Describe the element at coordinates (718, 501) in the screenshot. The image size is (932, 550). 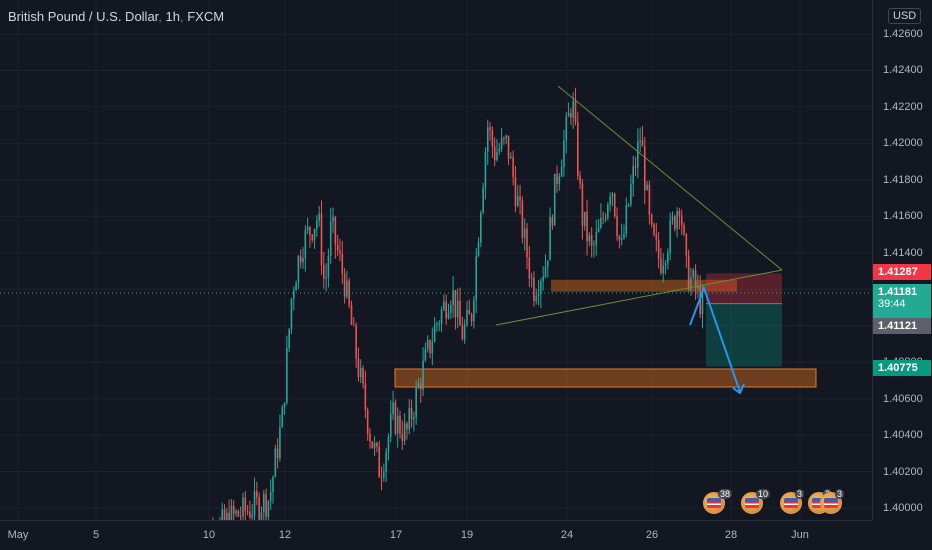
I see `us-event-icon: 38` at that location.